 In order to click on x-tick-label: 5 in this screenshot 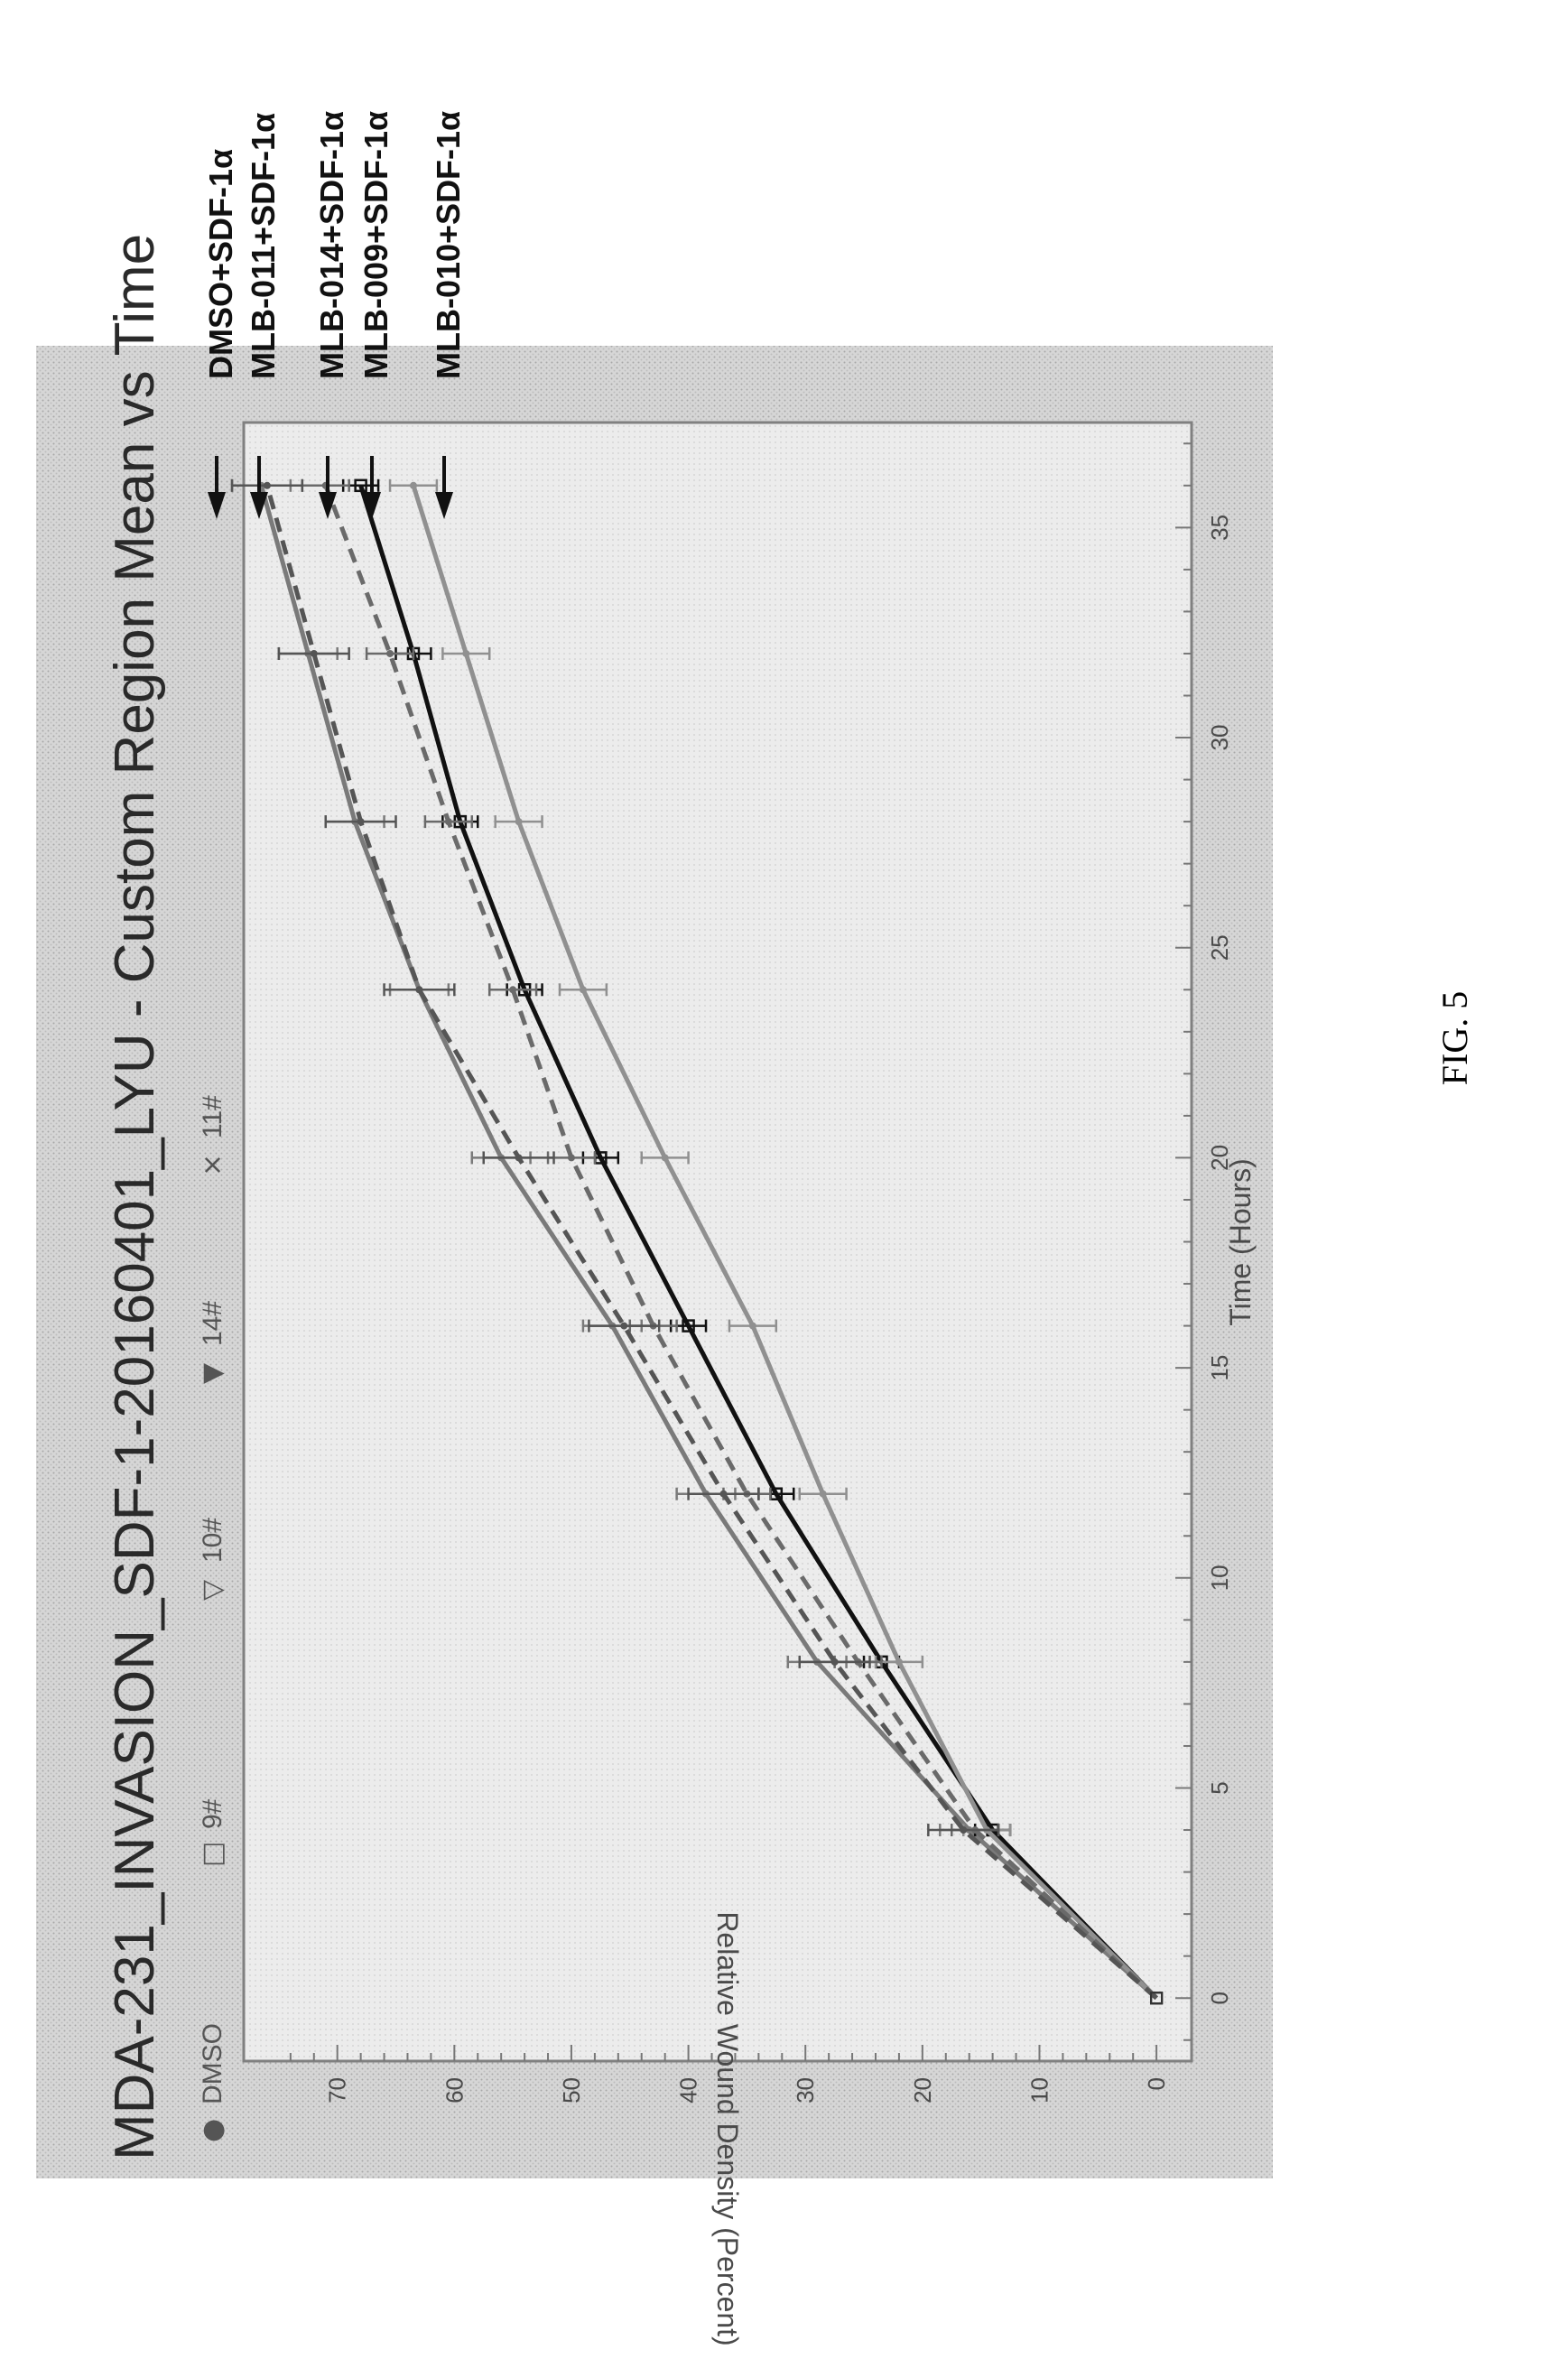, I will do `click(1219, 1787)`.